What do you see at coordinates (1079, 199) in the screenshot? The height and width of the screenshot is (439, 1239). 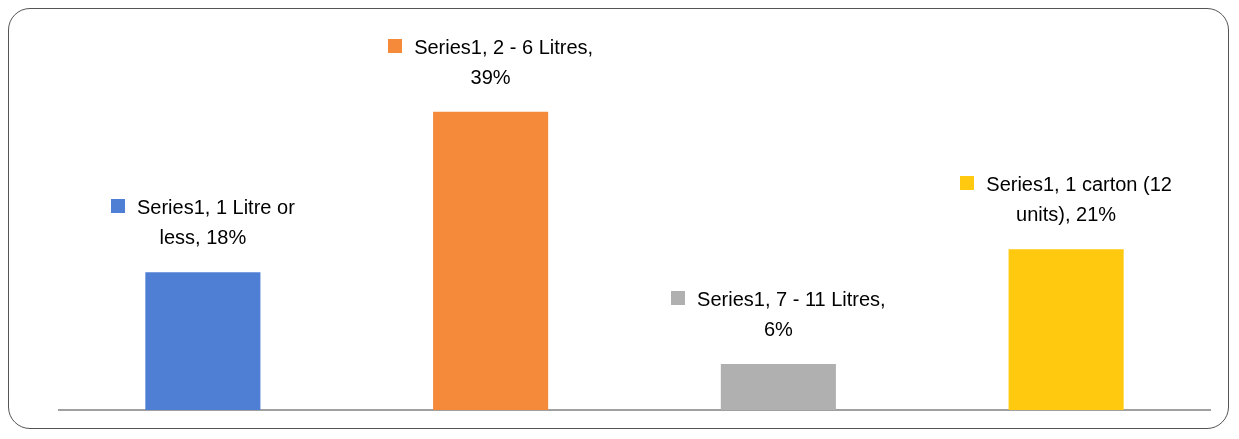 I see `data-label: Series1, 1 carton (12 units), 21%` at bounding box center [1079, 199].